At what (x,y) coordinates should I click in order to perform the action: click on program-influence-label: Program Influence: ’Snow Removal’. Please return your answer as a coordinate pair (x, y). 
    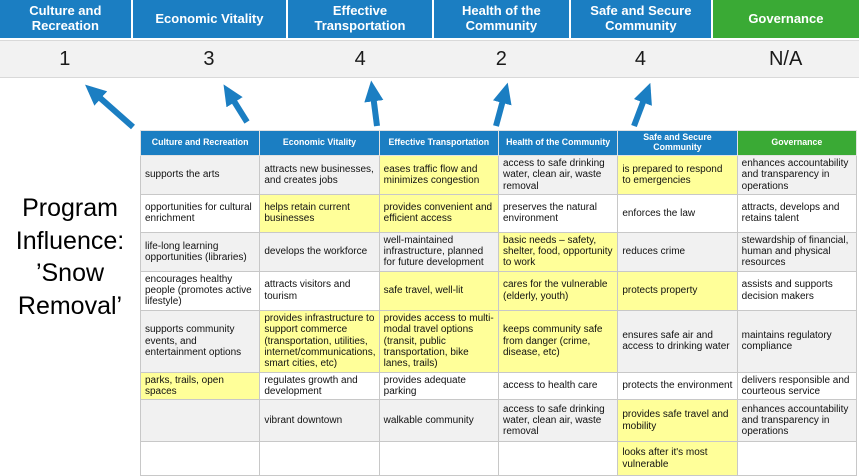
    Looking at the image, I should click on (70, 257).